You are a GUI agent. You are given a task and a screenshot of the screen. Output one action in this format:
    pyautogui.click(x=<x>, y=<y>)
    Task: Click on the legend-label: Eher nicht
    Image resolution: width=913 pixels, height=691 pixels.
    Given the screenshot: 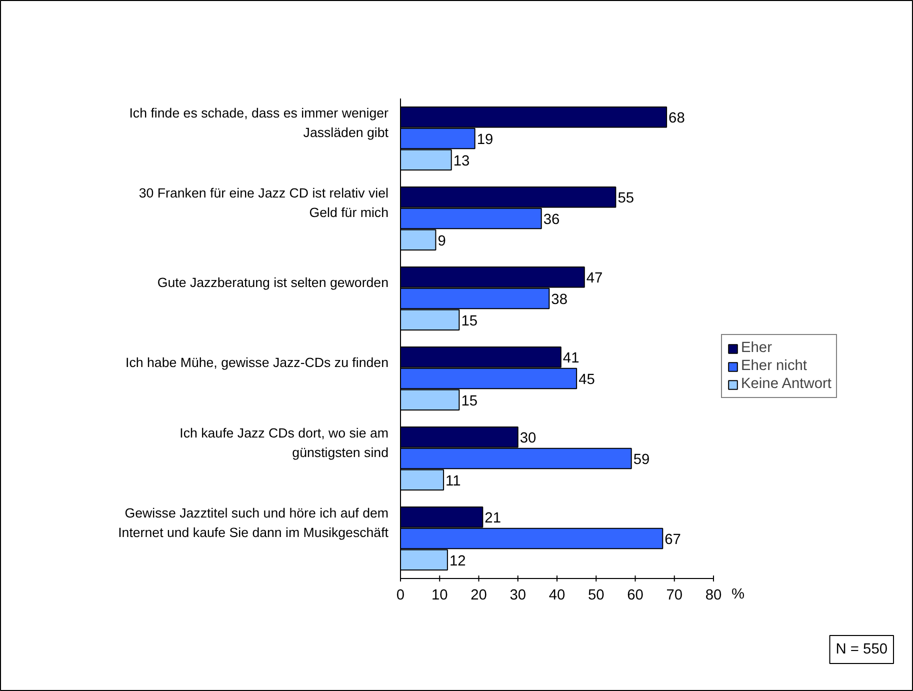 What is the action you would take?
    pyautogui.click(x=774, y=366)
    